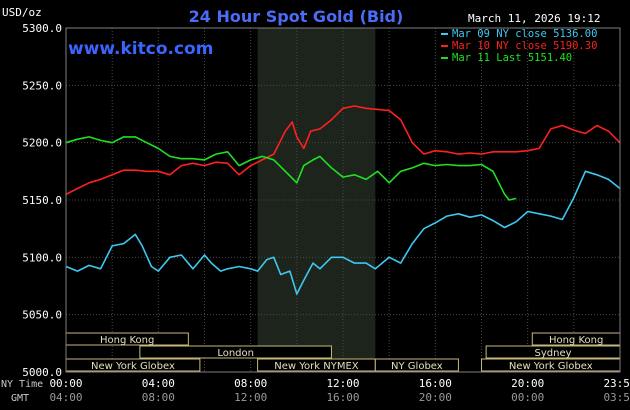 The width and height of the screenshot is (630, 410). What do you see at coordinates (42, 372) in the screenshot?
I see `y-tick-label: 5000.0` at bounding box center [42, 372].